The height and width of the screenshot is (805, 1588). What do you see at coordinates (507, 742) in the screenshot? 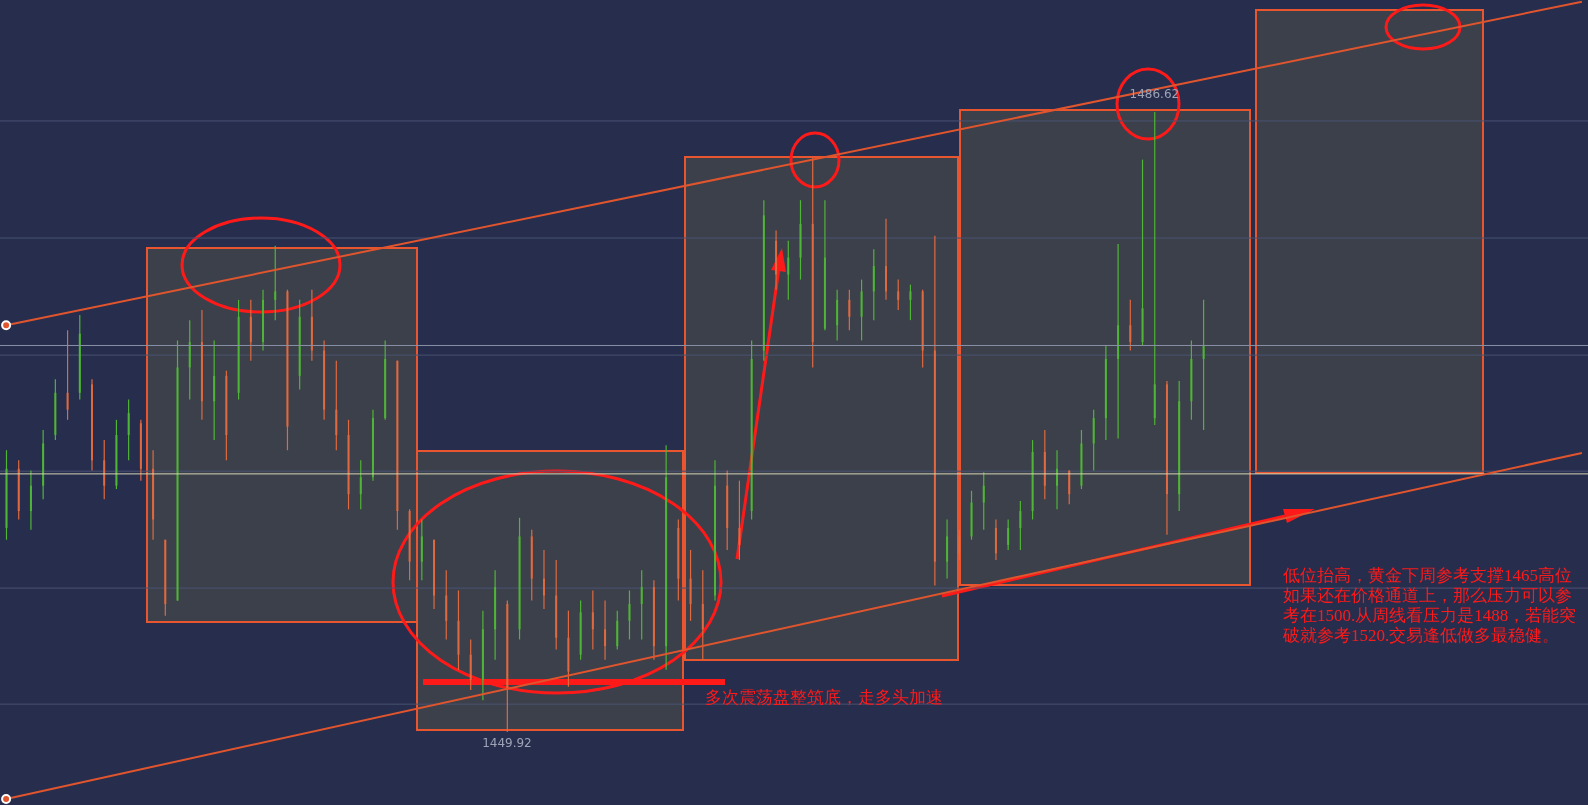
I see `annotation: 1449.92` at bounding box center [507, 742].